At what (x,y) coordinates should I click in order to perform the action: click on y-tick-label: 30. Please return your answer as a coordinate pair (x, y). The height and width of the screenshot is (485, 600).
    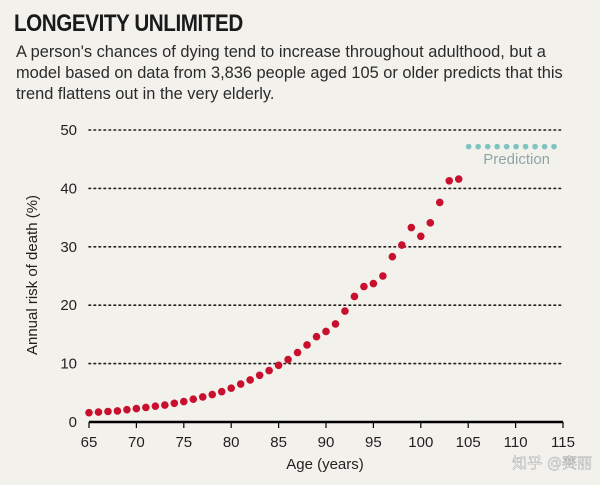
    Looking at the image, I should click on (68, 247).